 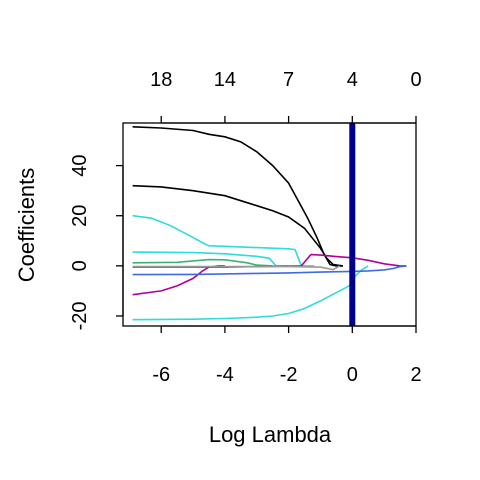 I want to click on y-tick-label: 40, so click(x=80, y=165).